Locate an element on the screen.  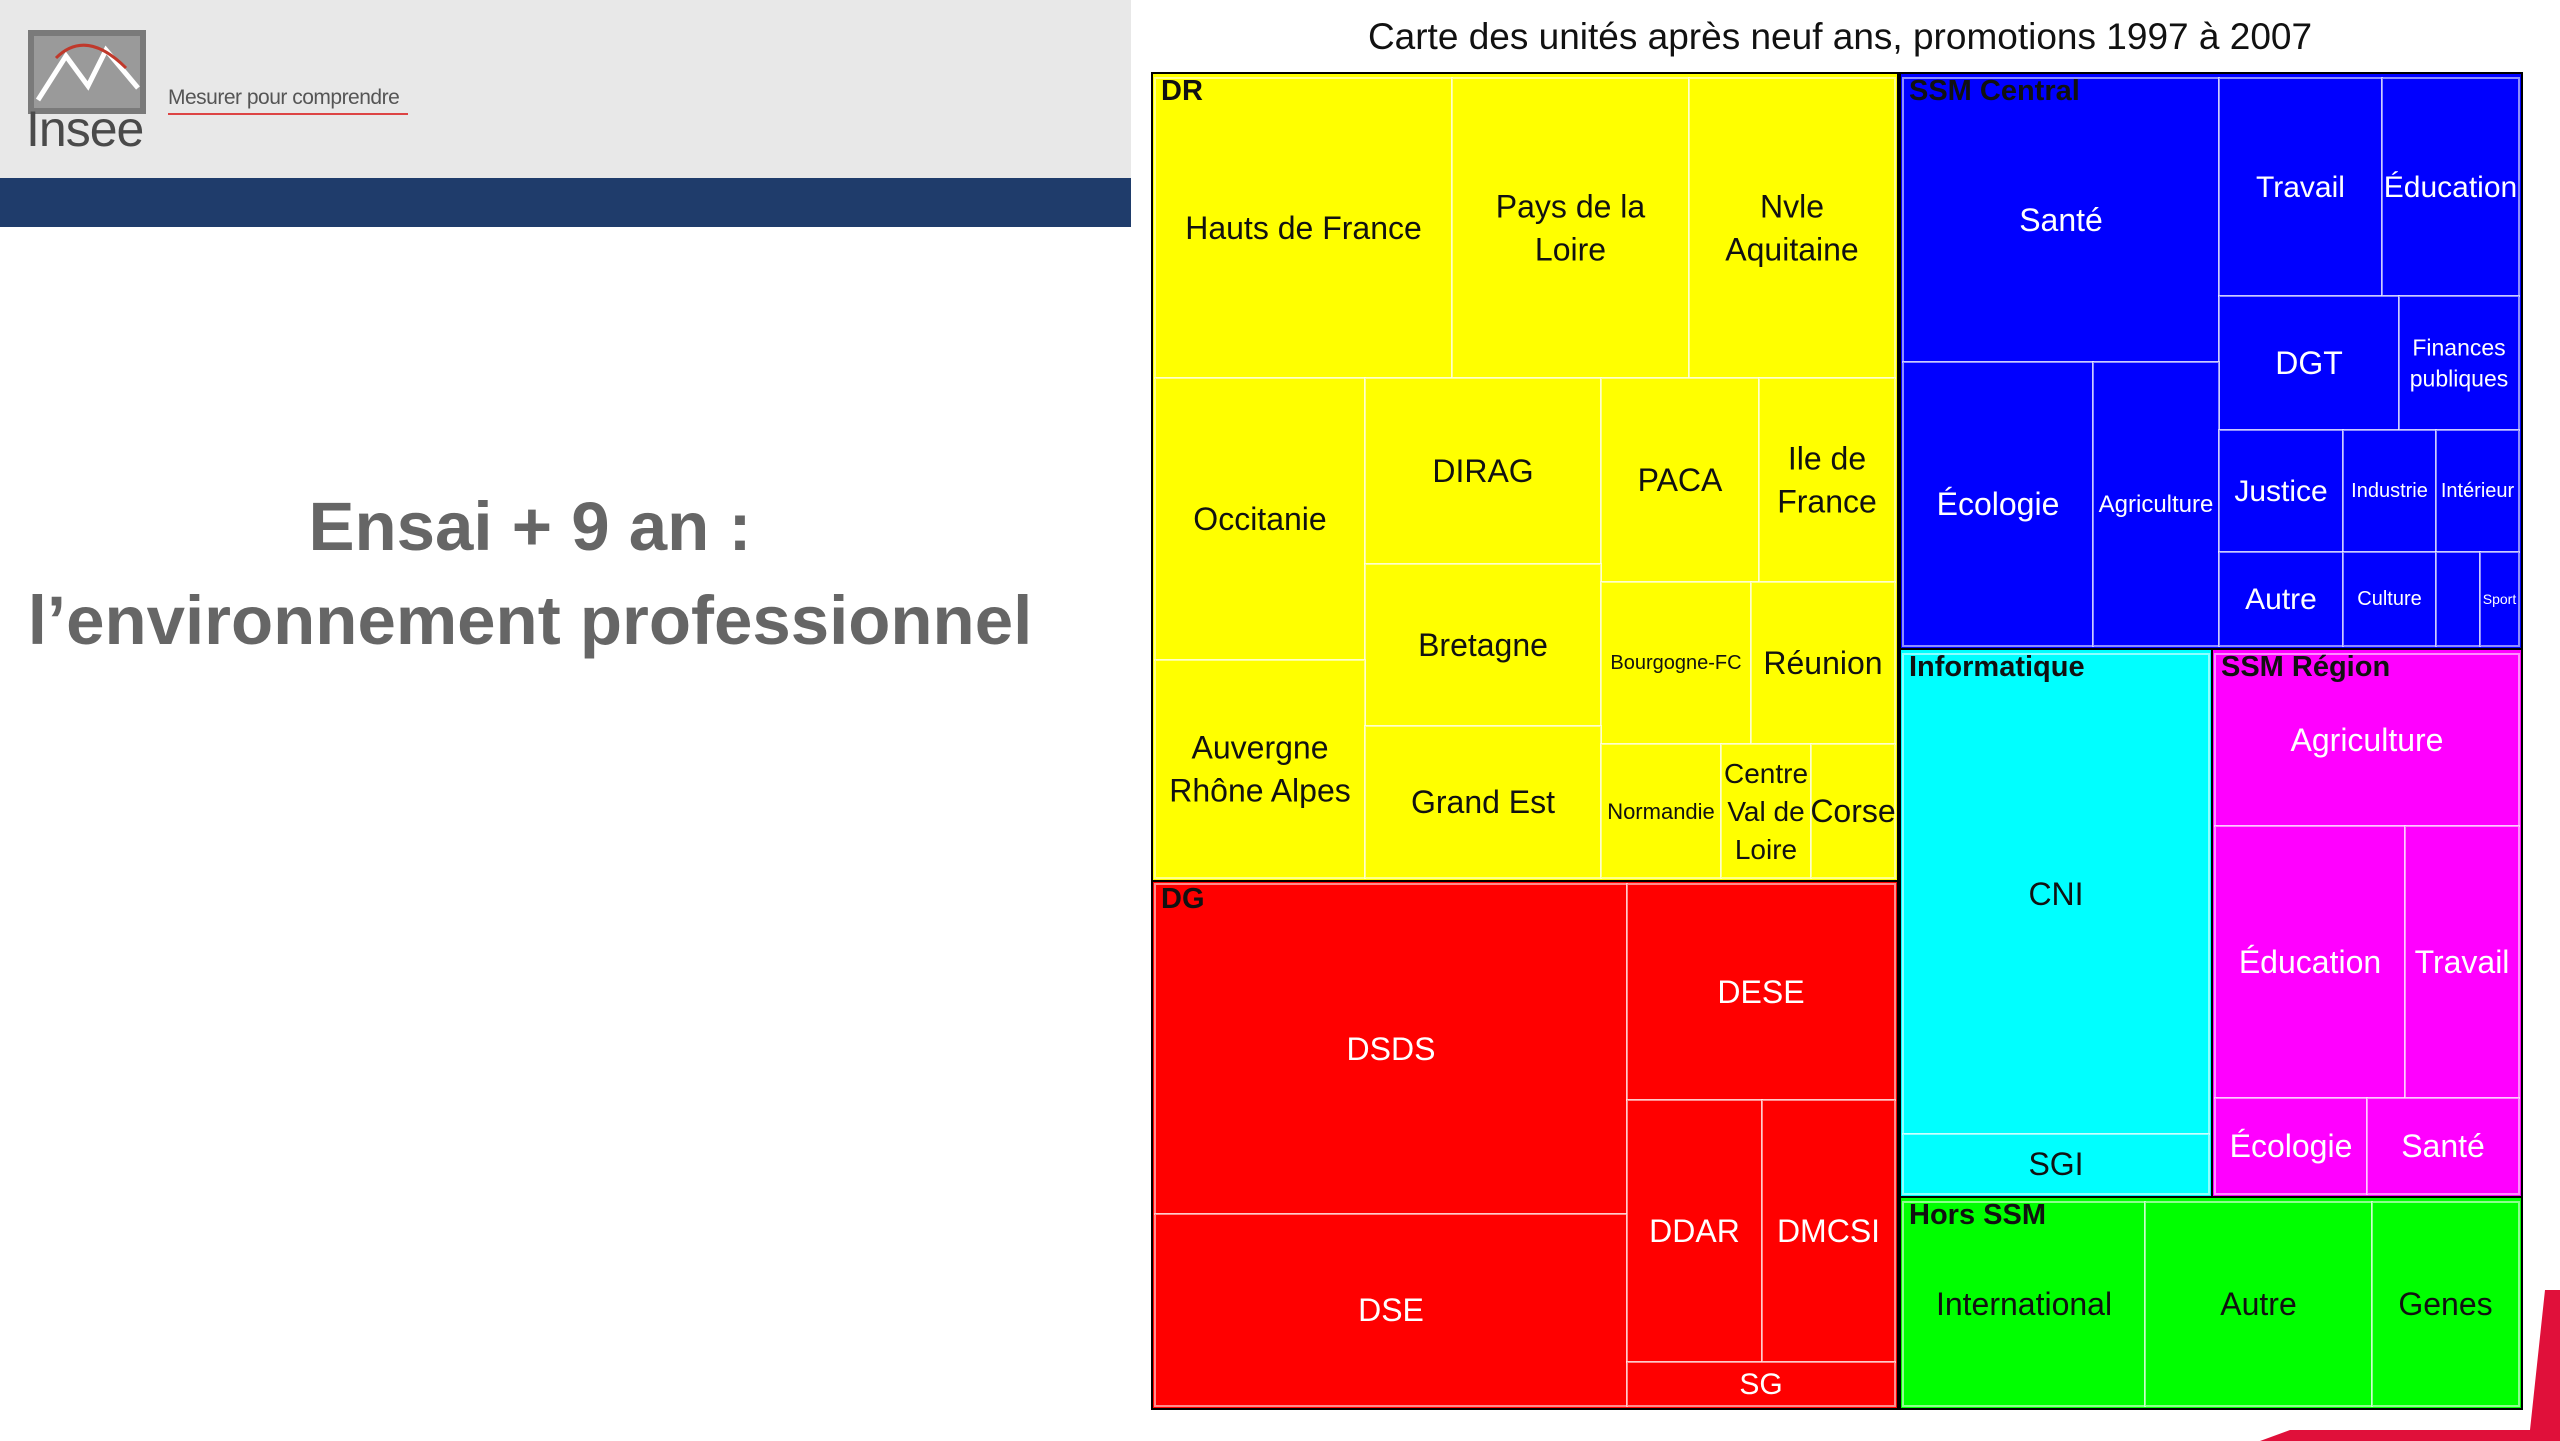
treemap-group-dg: DSDS DESE DSE DDAR DMCSI SG DG is located at coordinates (1525, 1145).